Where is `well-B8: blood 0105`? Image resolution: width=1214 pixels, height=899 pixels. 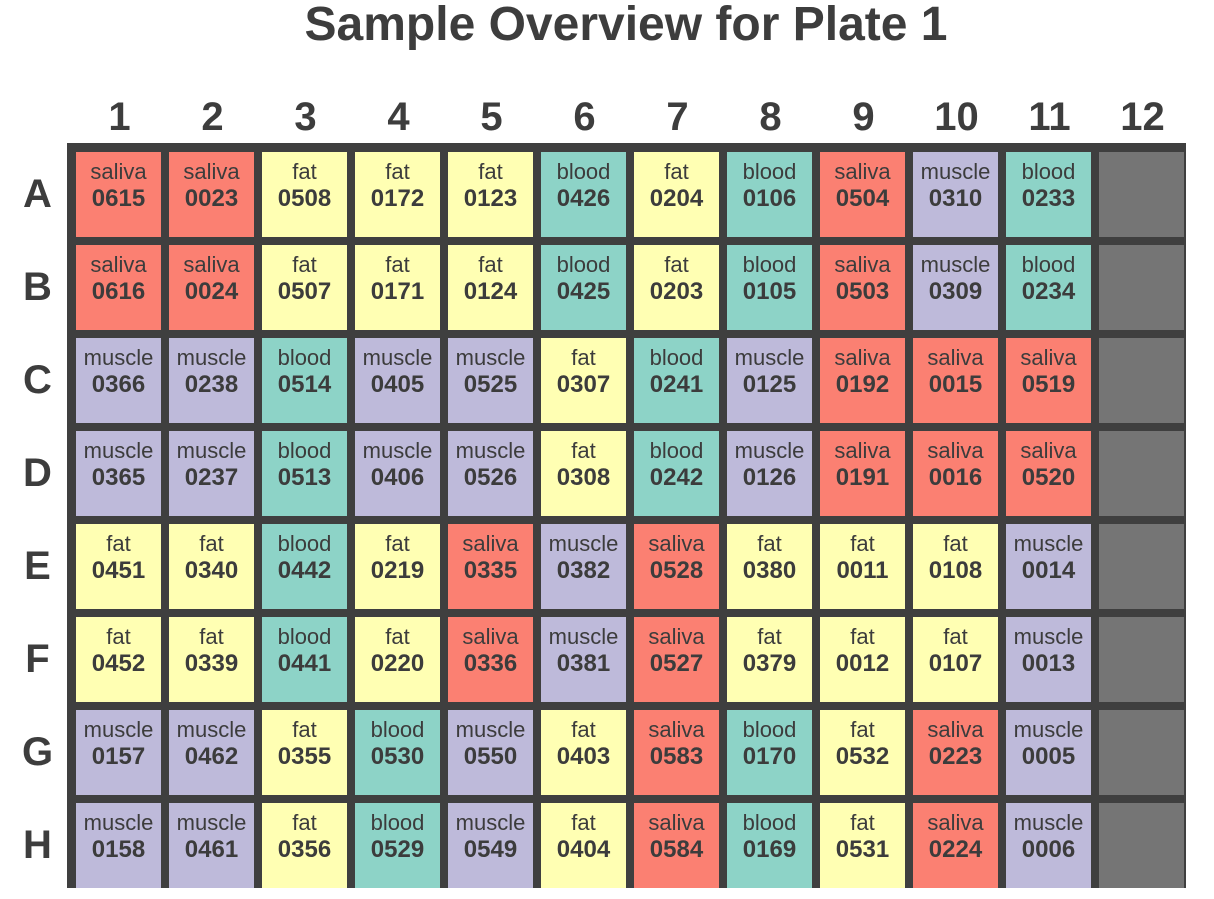
well-B8: blood 0105 is located at coordinates (769, 287).